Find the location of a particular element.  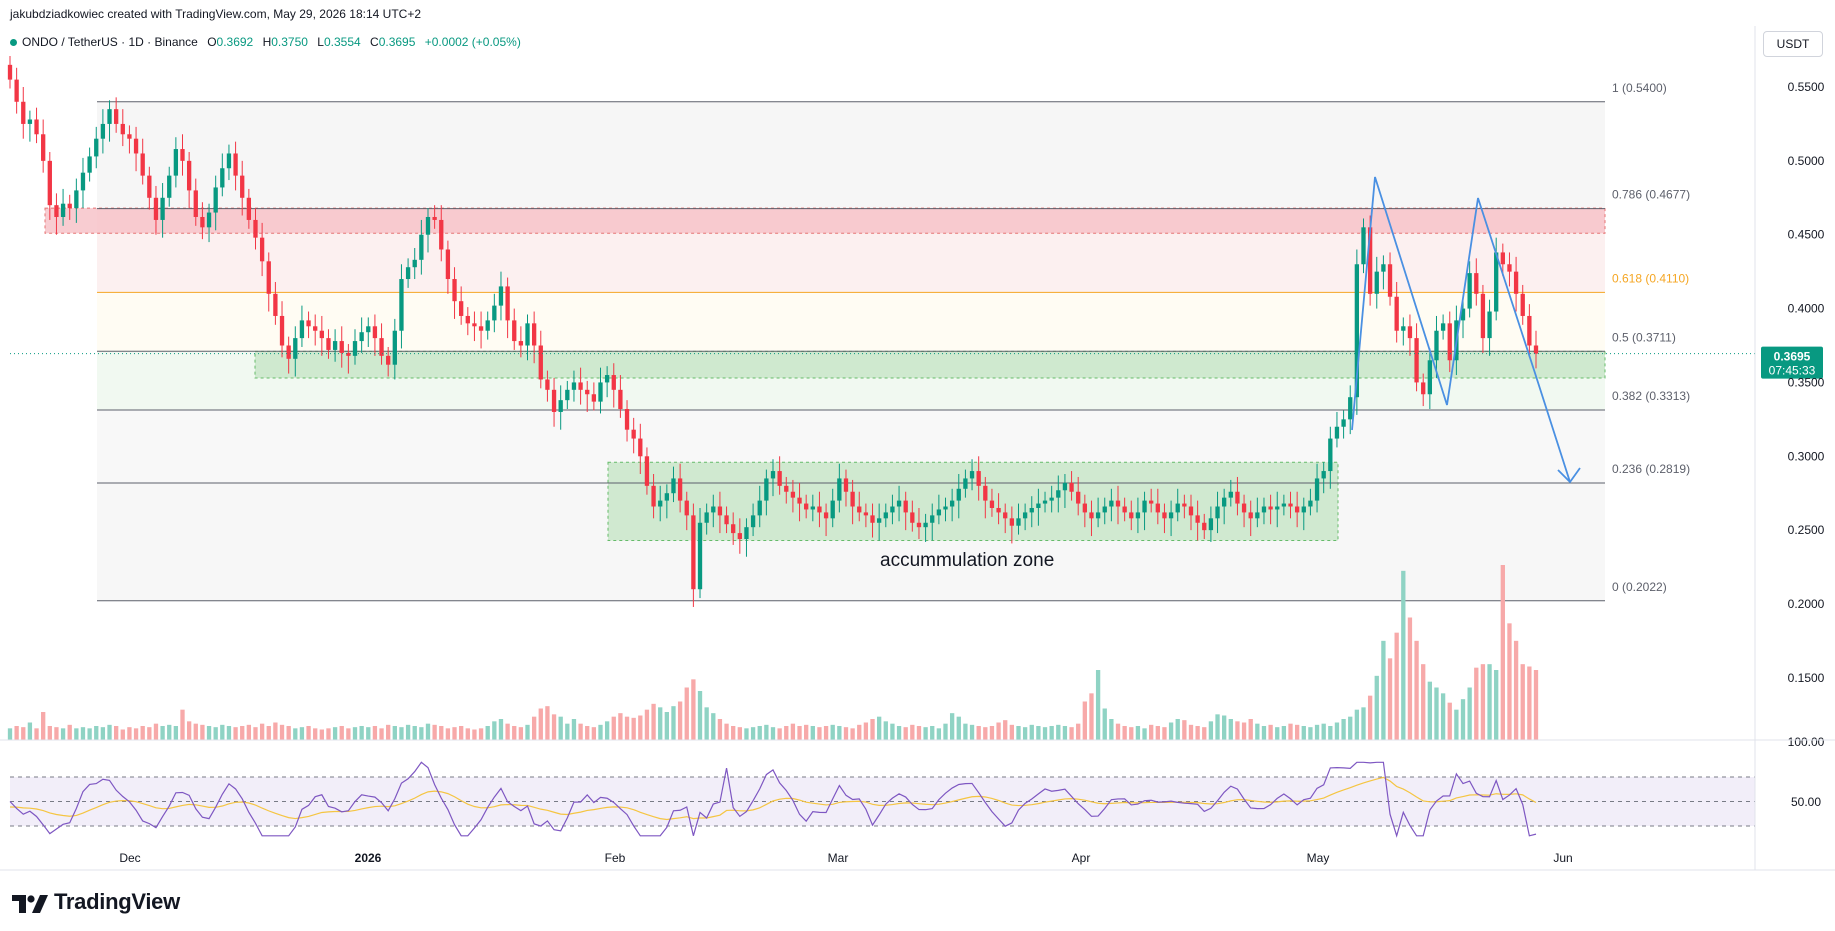

y-tick-label: 0.4500 is located at coordinates (1806, 235).